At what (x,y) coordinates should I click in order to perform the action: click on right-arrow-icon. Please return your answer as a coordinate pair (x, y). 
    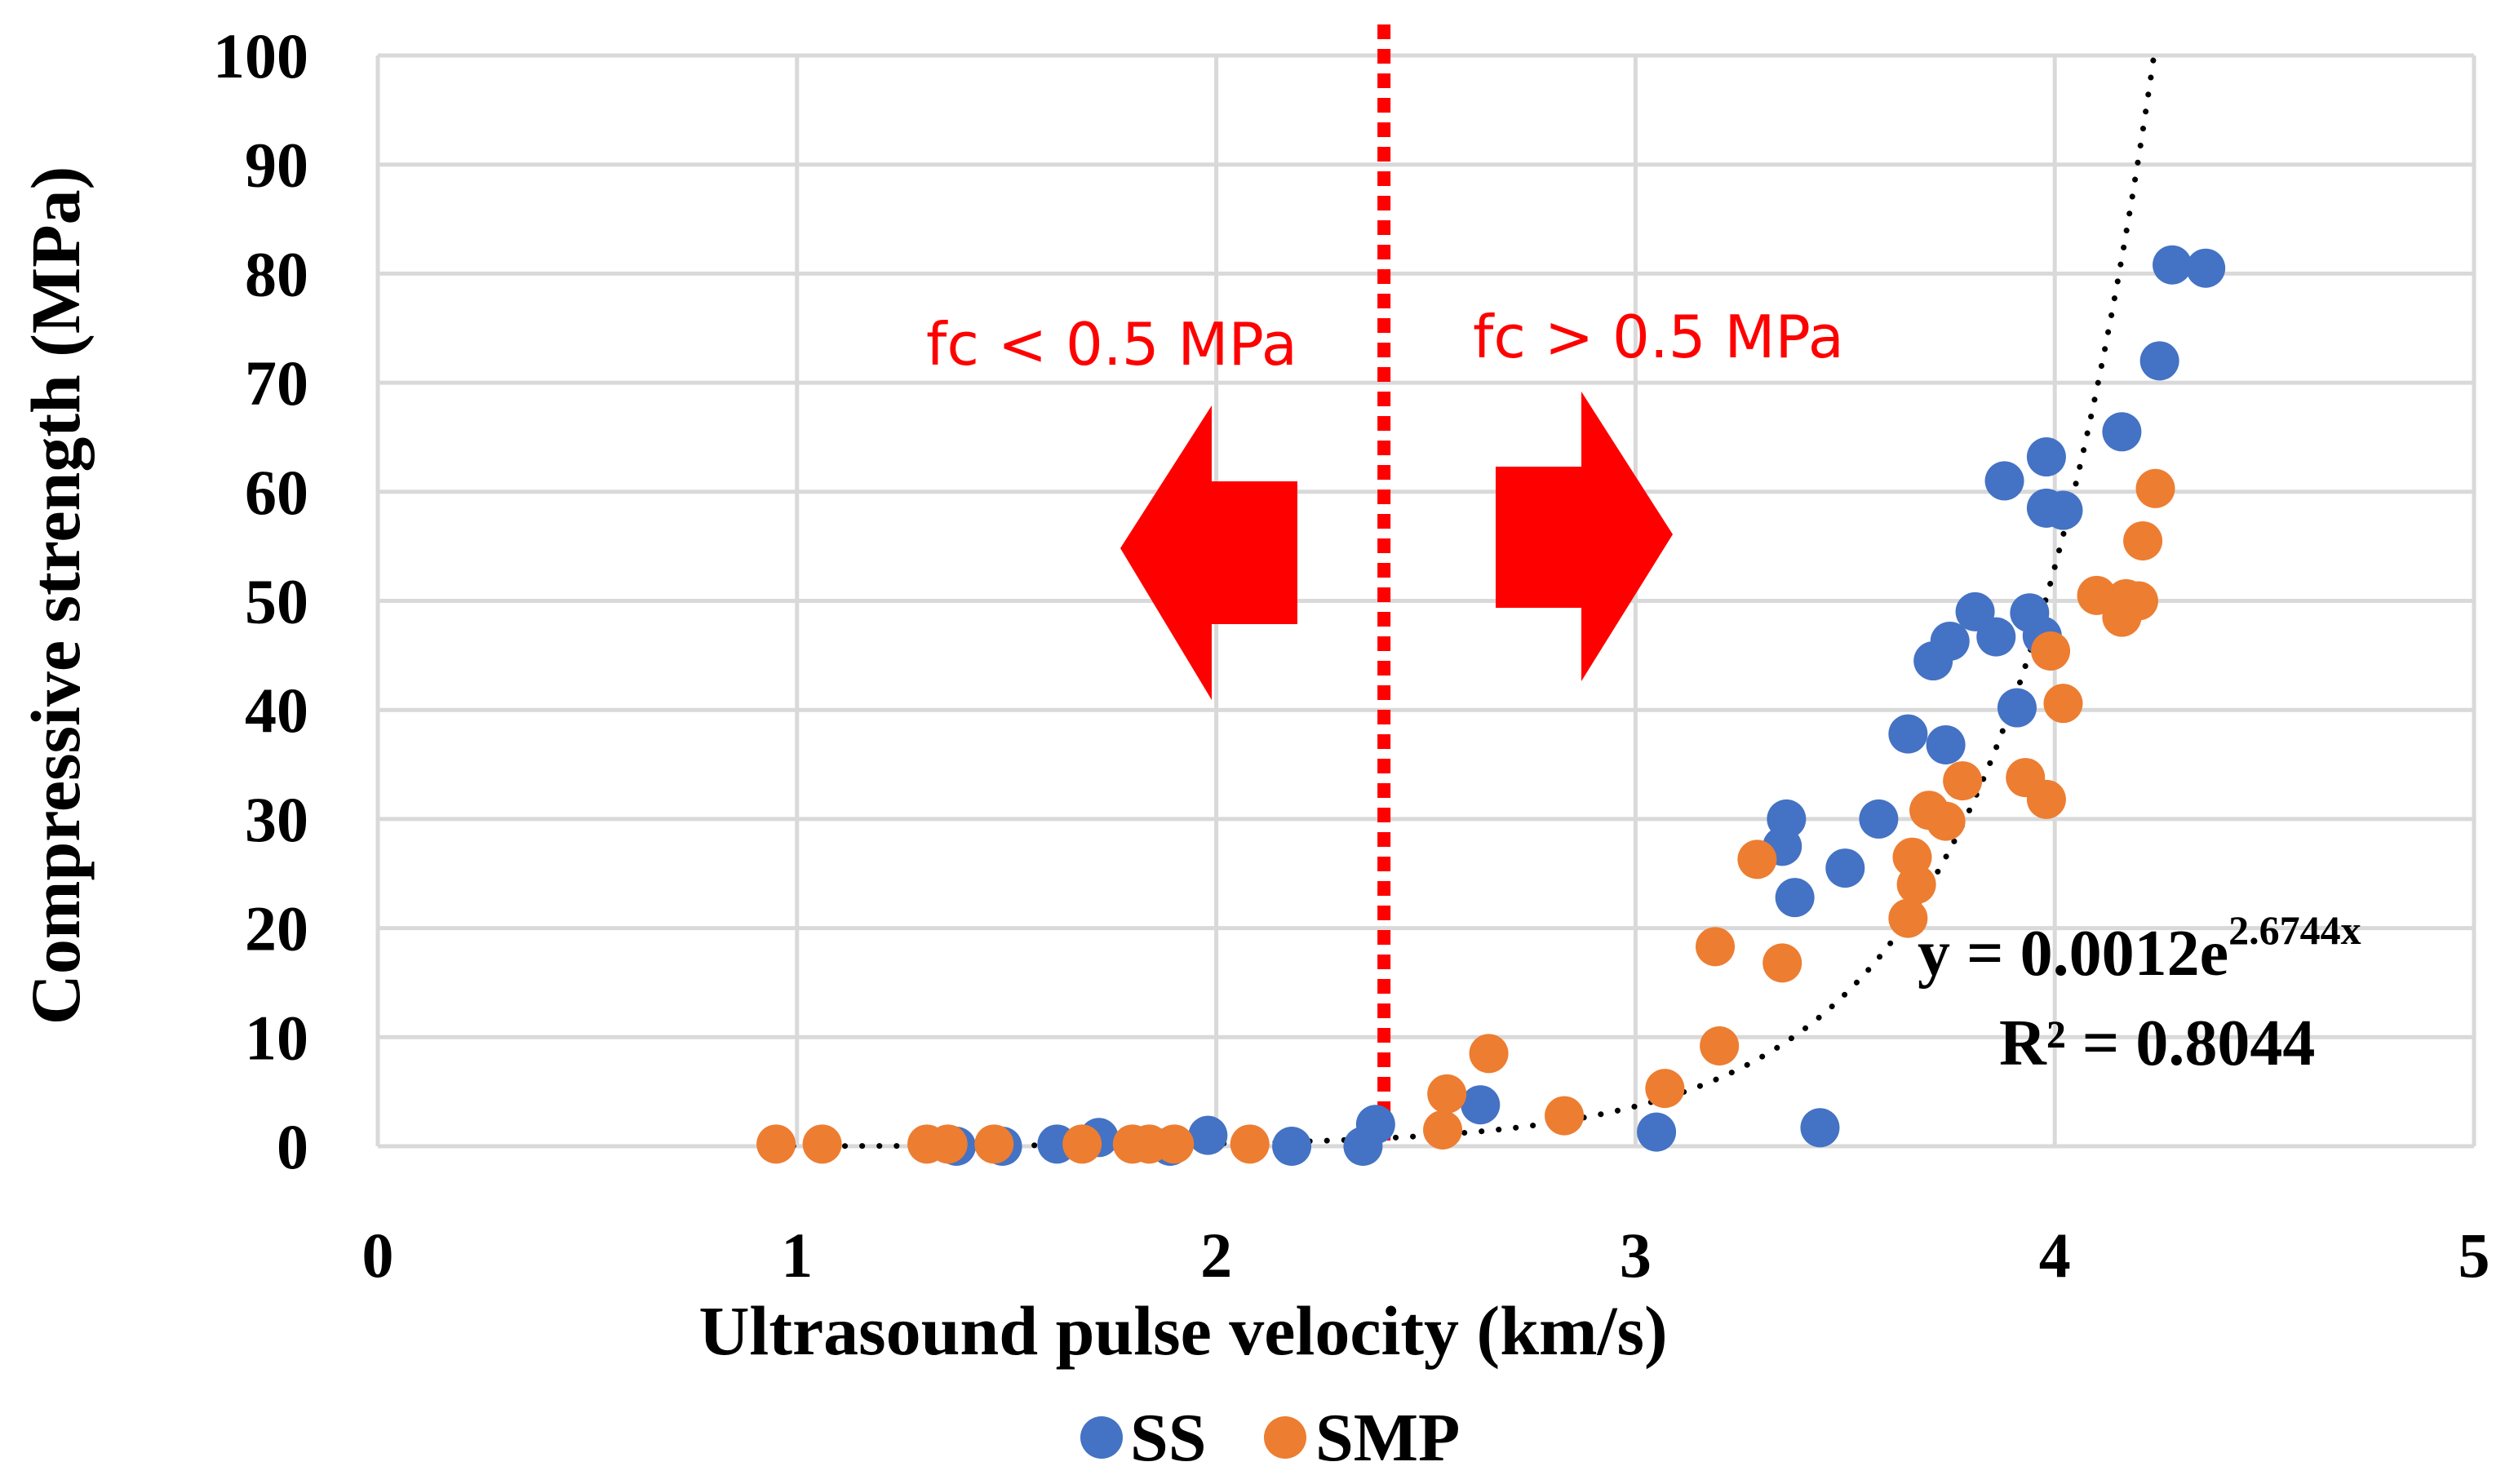
    Looking at the image, I should click on (1584, 536).